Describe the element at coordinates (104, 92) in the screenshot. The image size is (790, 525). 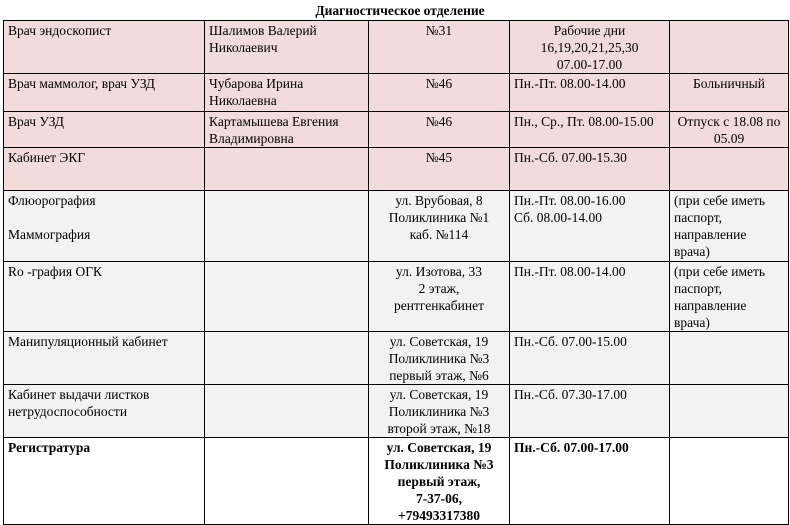
I see `table-cell: Врач маммолог, врач УЗД` at that location.